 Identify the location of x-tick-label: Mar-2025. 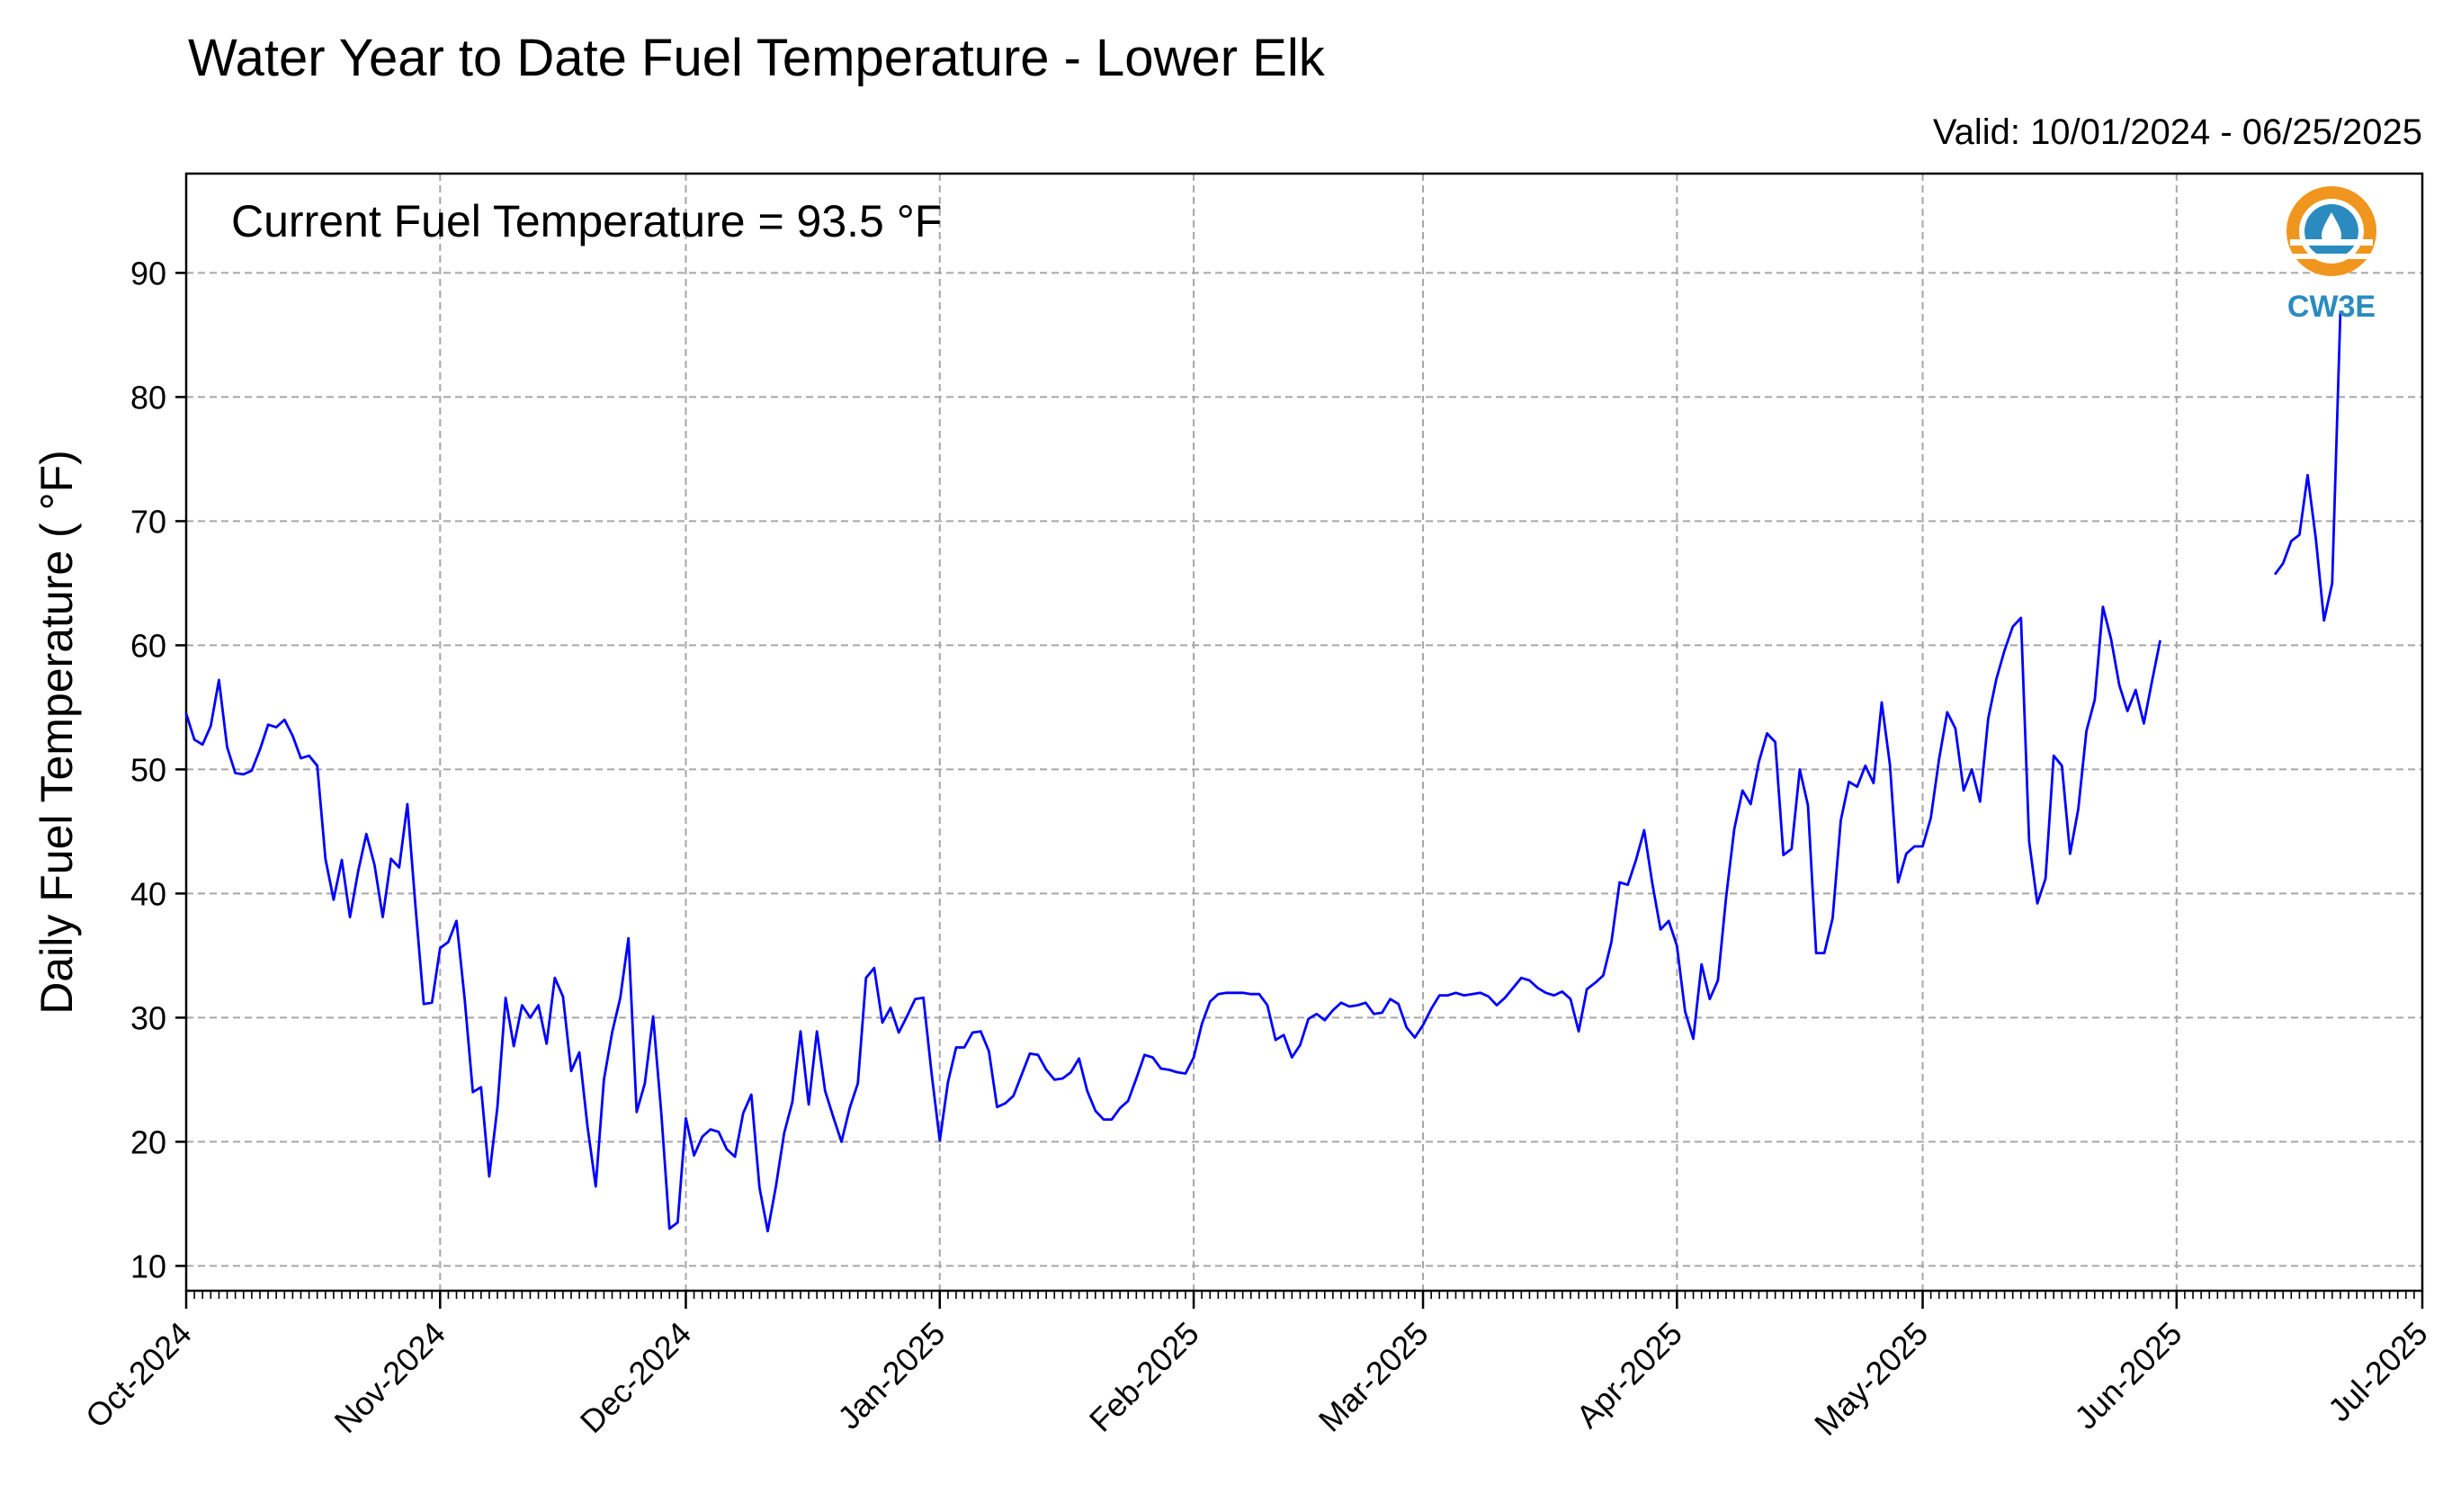
(1373, 1377).